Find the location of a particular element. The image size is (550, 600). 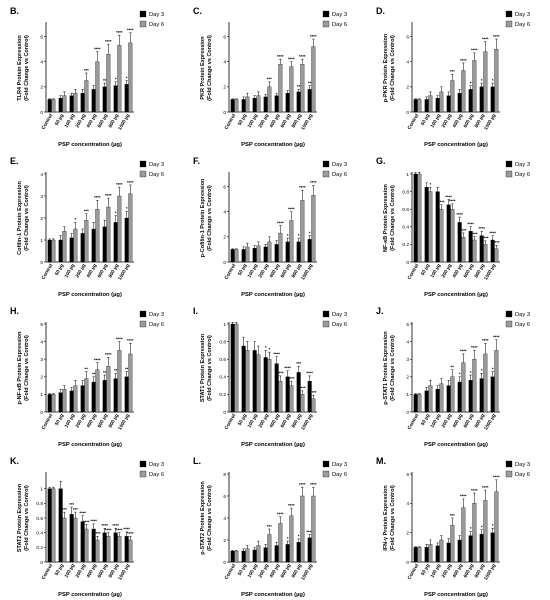

y-tick-label: 0.2 is located at coordinates (405, 245).